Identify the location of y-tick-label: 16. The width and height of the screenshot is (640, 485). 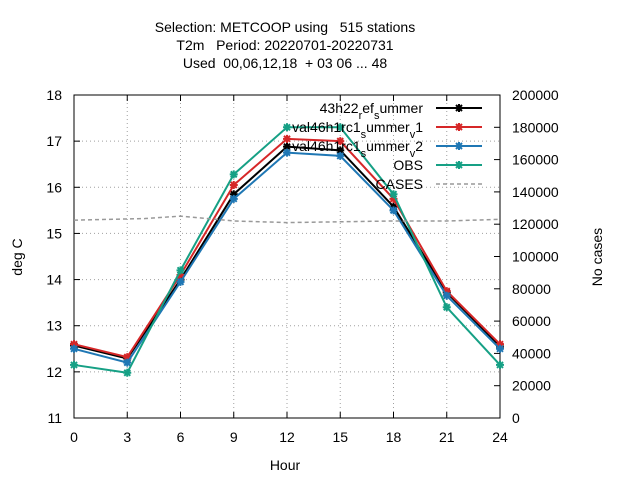
(54, 187).